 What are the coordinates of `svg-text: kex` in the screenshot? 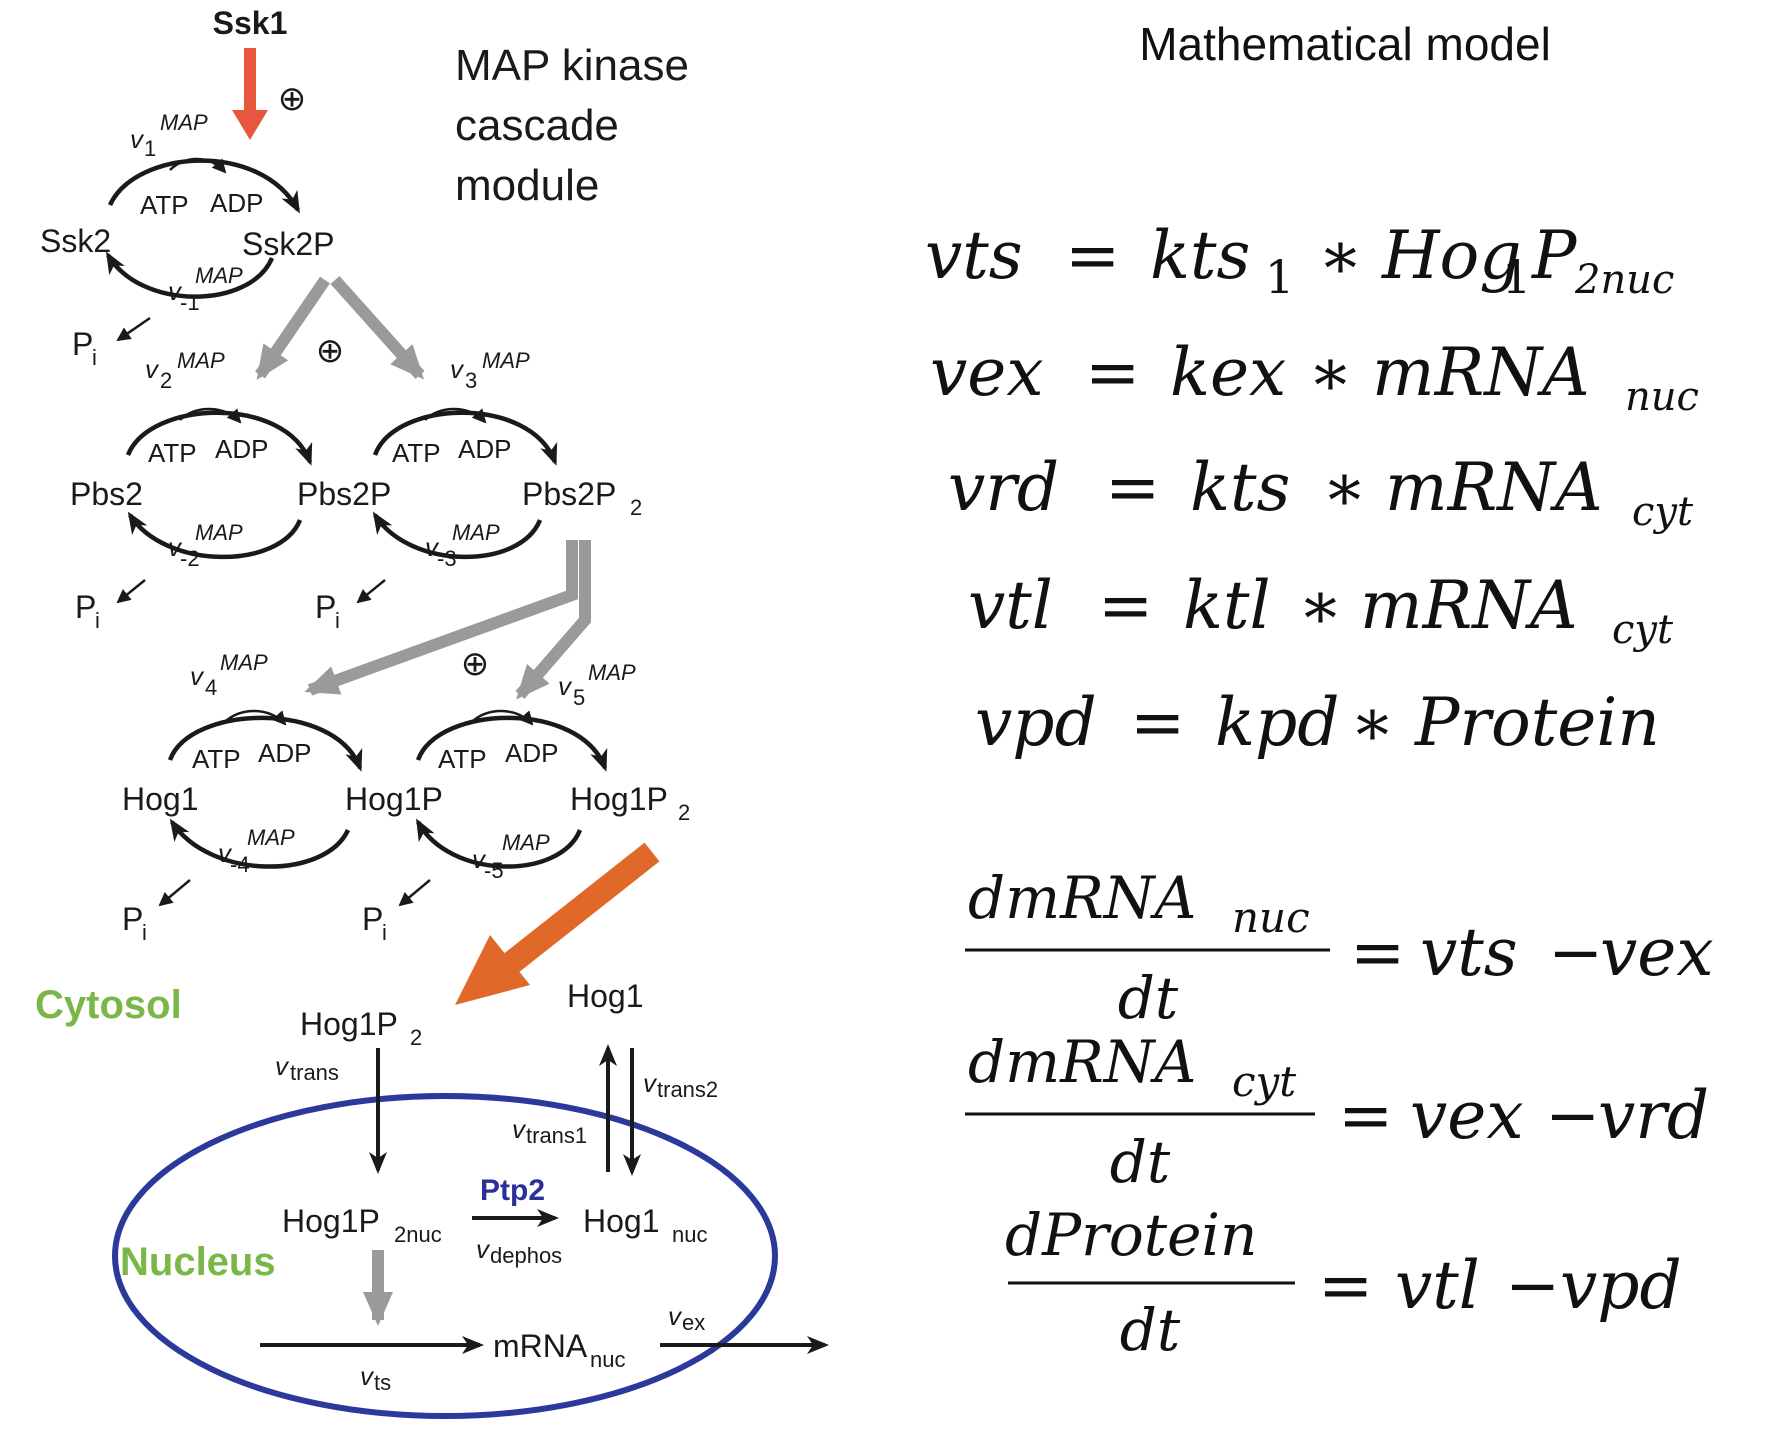 It's located at (1228, 372).